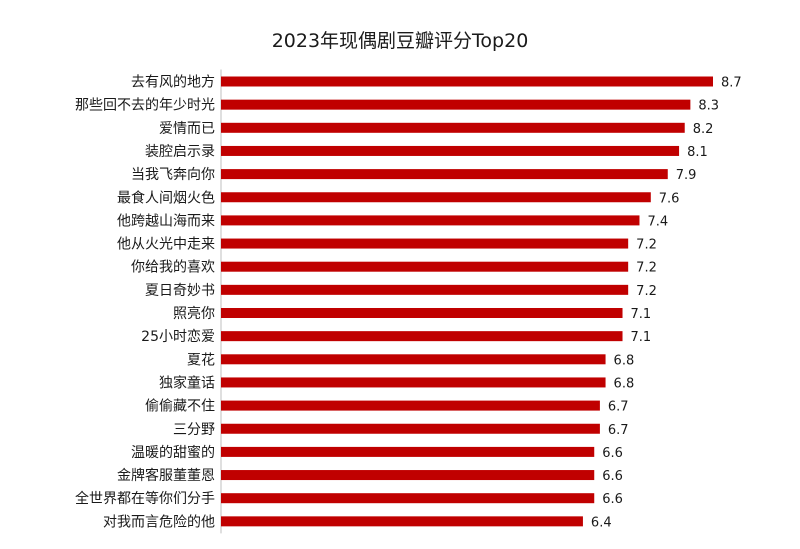 This screenshot has height=549, width=800. I want to click on category-label: 金牌客服董董恩, so click(166, 475).